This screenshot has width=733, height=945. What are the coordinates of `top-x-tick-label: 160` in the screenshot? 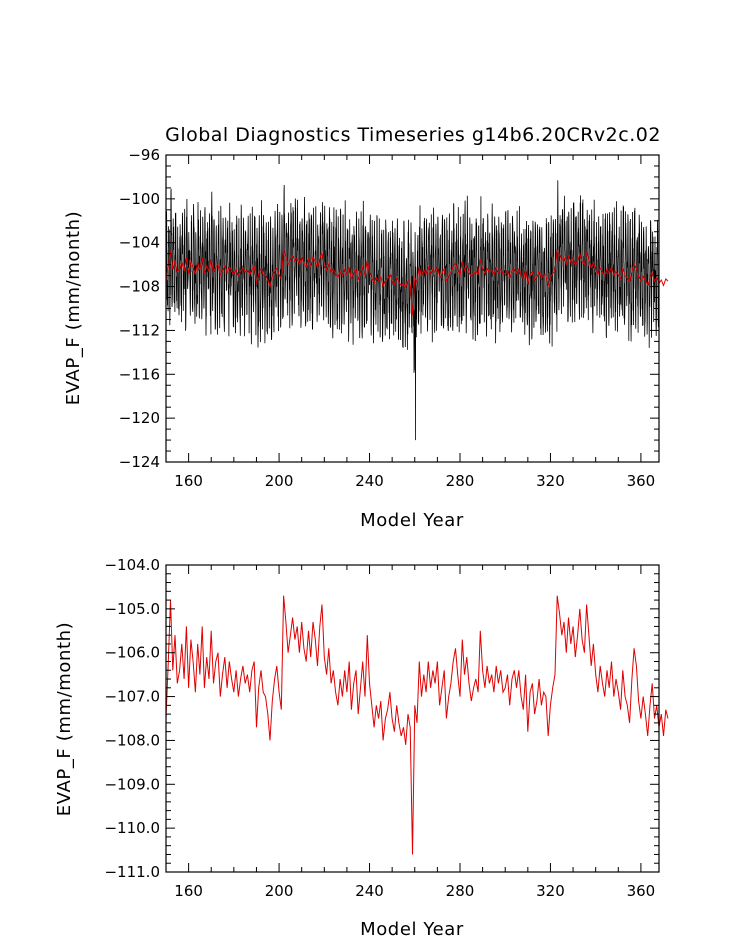 It's located at (188, 481).